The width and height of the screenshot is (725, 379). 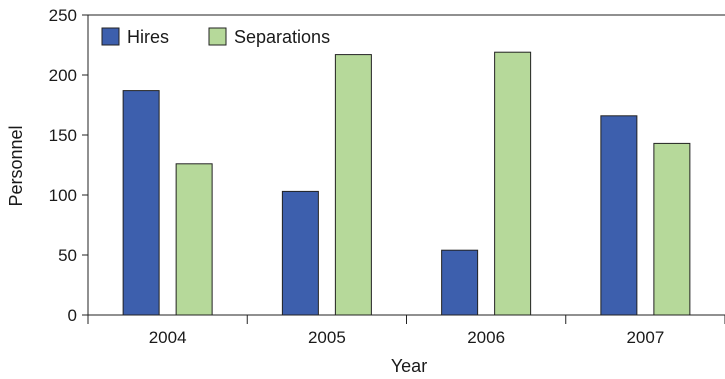 I want to click on bar-separations-2007, so click(x=672, y=229).